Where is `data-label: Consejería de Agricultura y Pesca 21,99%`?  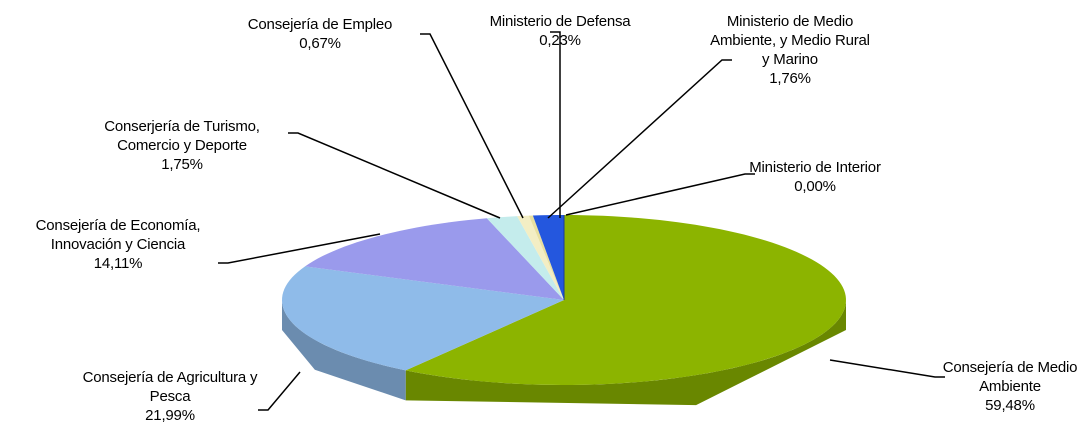
data-label: Consejería de Agricultura y Pesca 21,99% is located at coordinates (170, 396).